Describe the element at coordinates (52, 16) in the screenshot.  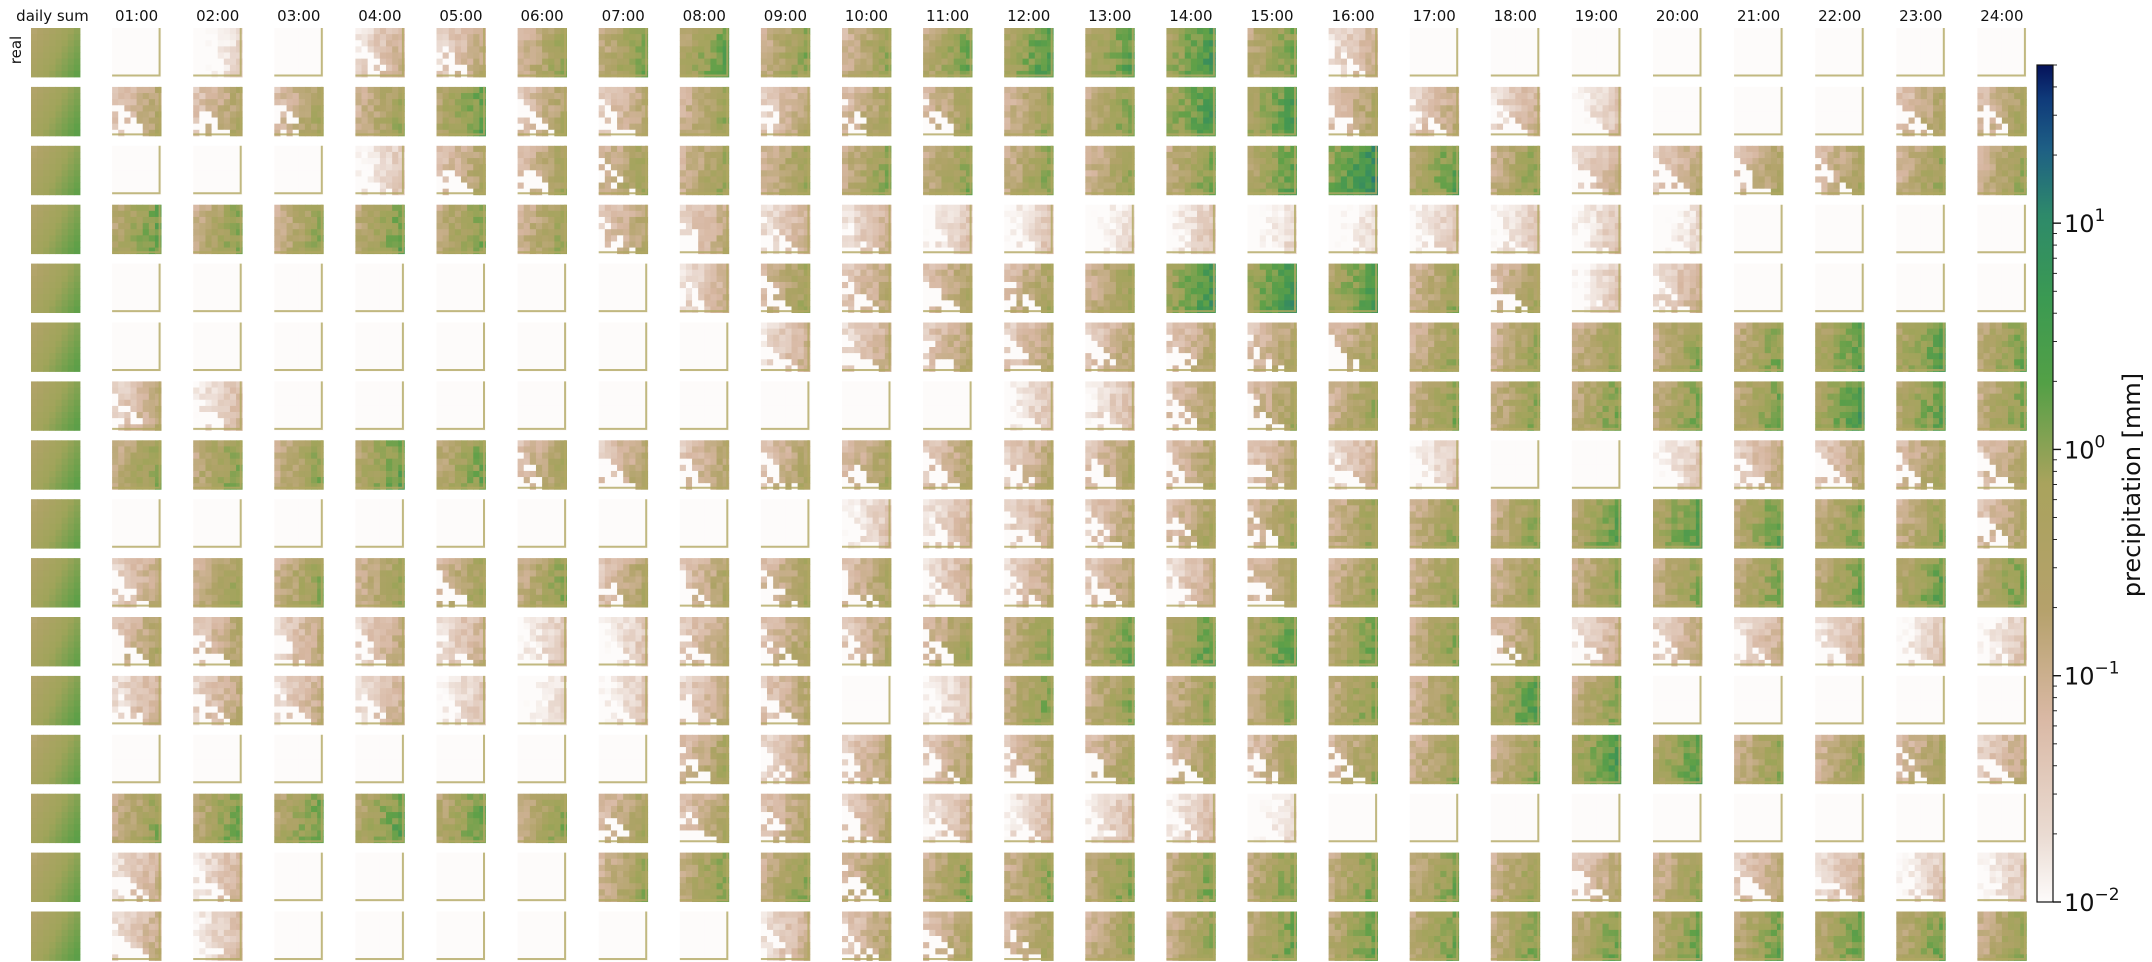
I see `column-header: daily sum` at that location.